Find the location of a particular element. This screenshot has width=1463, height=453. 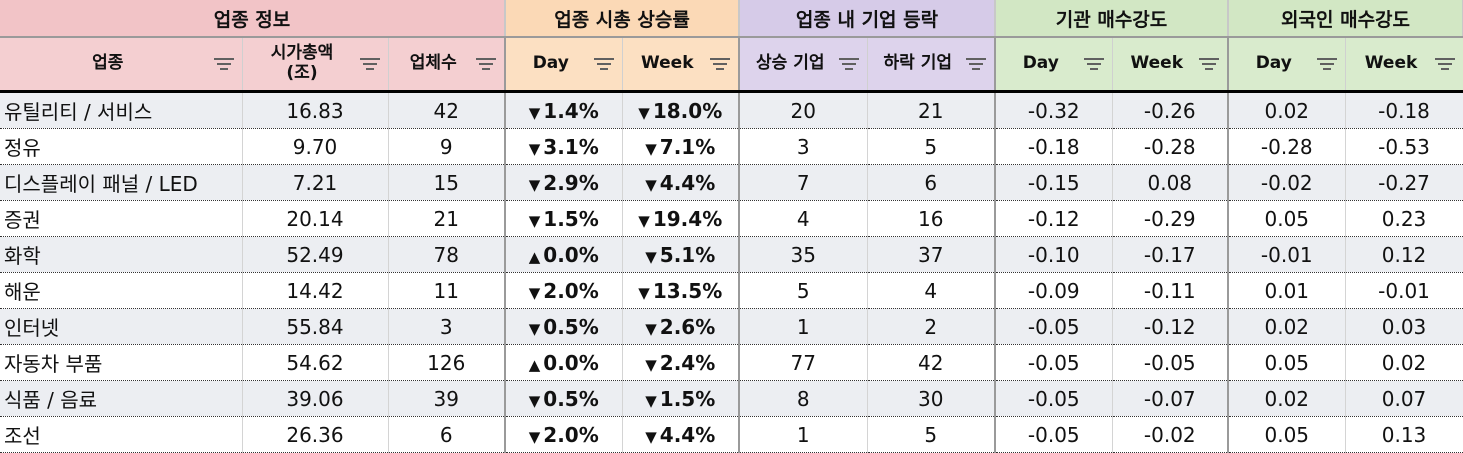

rising-count-cell: 20 is located at coordinates (803, 110).